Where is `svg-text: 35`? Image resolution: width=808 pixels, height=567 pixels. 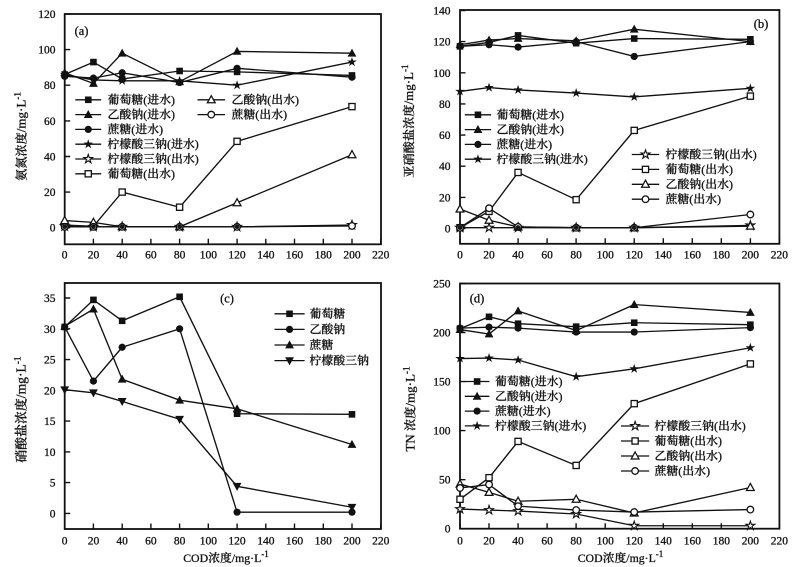
svg-text: 35 is located at coordinates (50, 299).